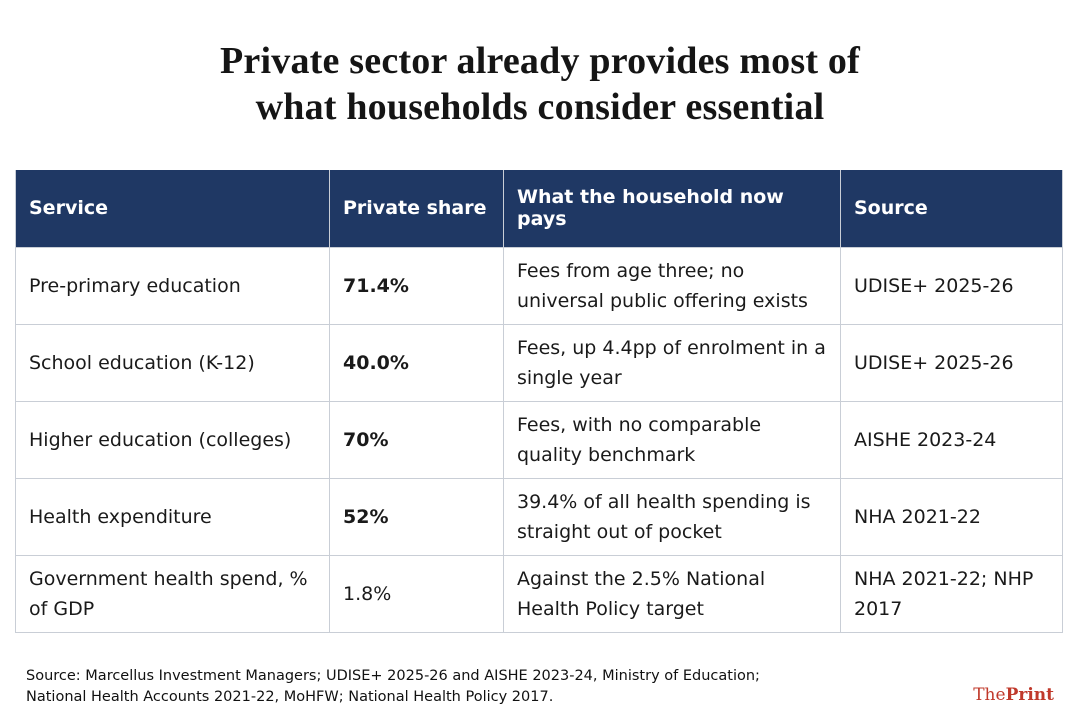 The width and height of the screenshot is (1080, 727). I want to click on cell-source: AISHE 2023-24, so click(951, 439).